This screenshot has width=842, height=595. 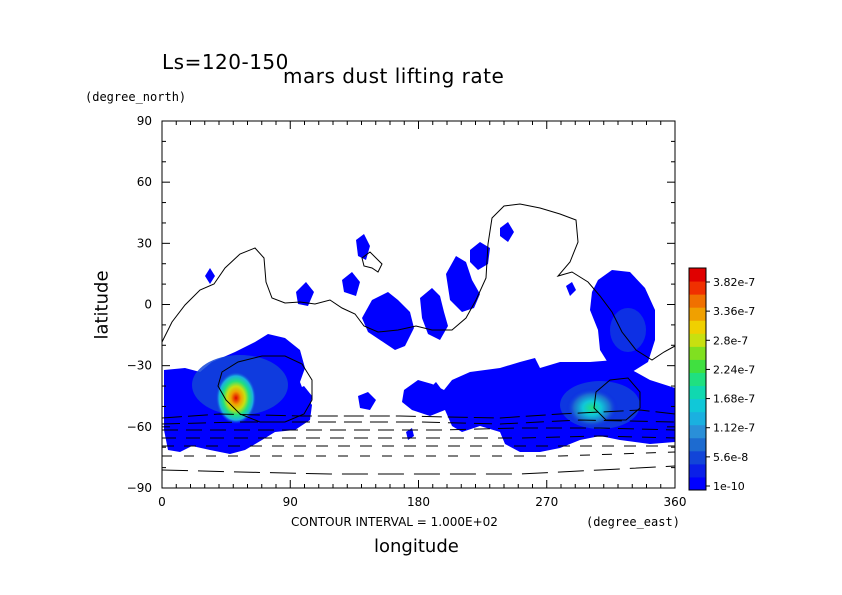 What do you see at coordinates (633, 522) in the screenshot?
I see `x-axis-unit: (degree_east)` at bounding box center [633, 522].